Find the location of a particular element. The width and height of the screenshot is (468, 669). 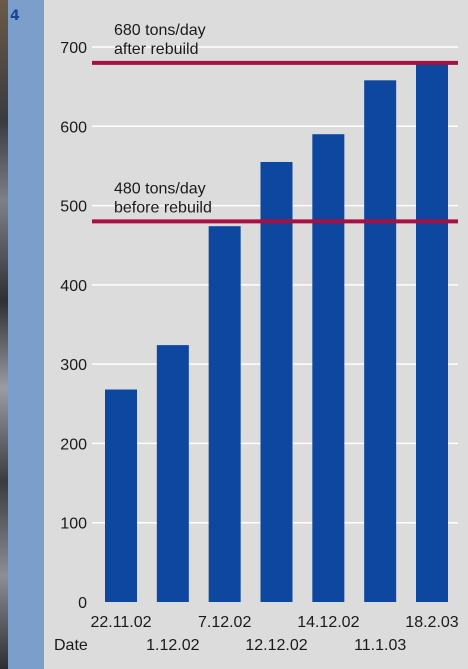

y-tick-label: 500 is located at coordinates (73, 207).